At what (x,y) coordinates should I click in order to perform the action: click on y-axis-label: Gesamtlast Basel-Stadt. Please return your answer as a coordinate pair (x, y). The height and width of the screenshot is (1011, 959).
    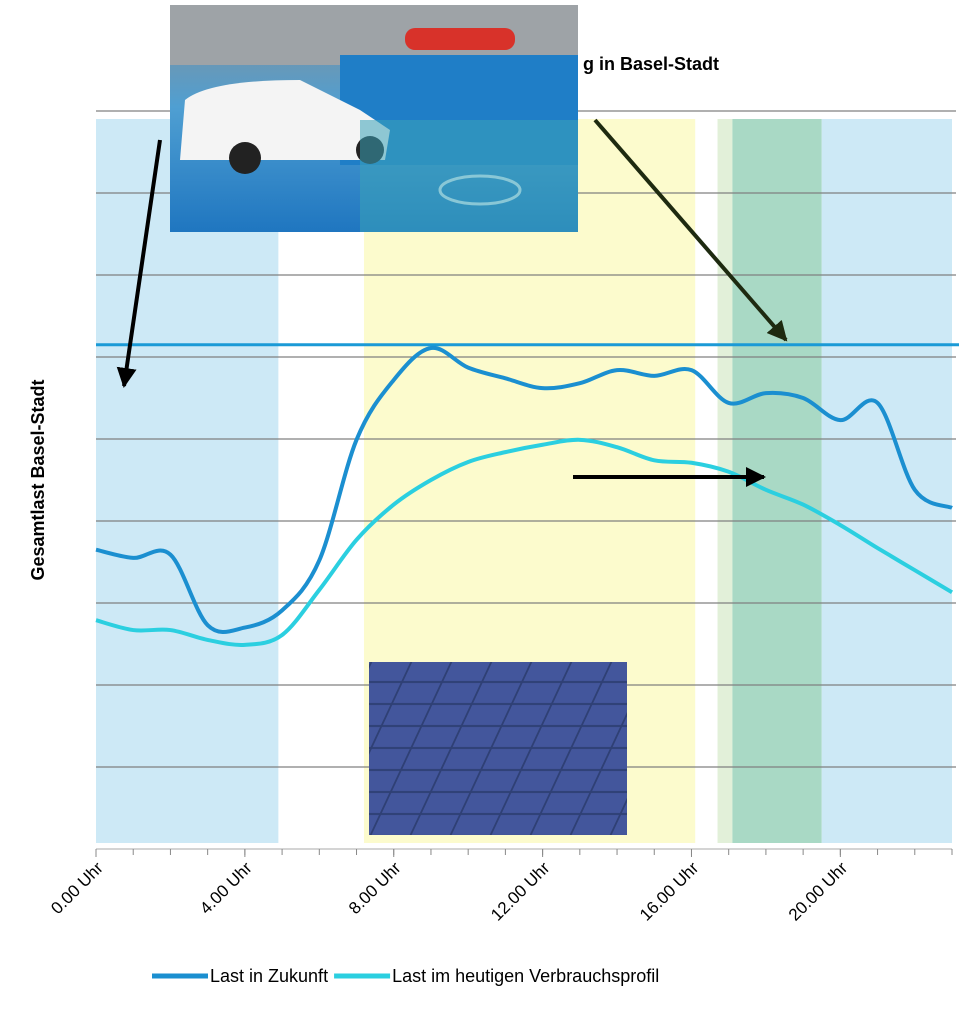
    Looking at the image, I should click on (38, 479).